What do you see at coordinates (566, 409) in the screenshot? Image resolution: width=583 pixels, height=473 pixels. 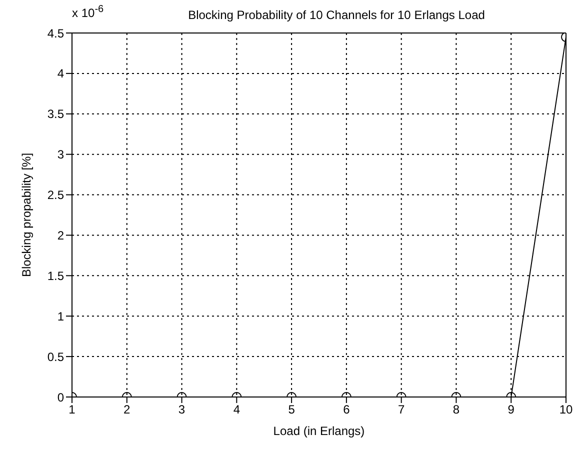 I see `x-tick-label: 10` at bounding box center [566, 409].